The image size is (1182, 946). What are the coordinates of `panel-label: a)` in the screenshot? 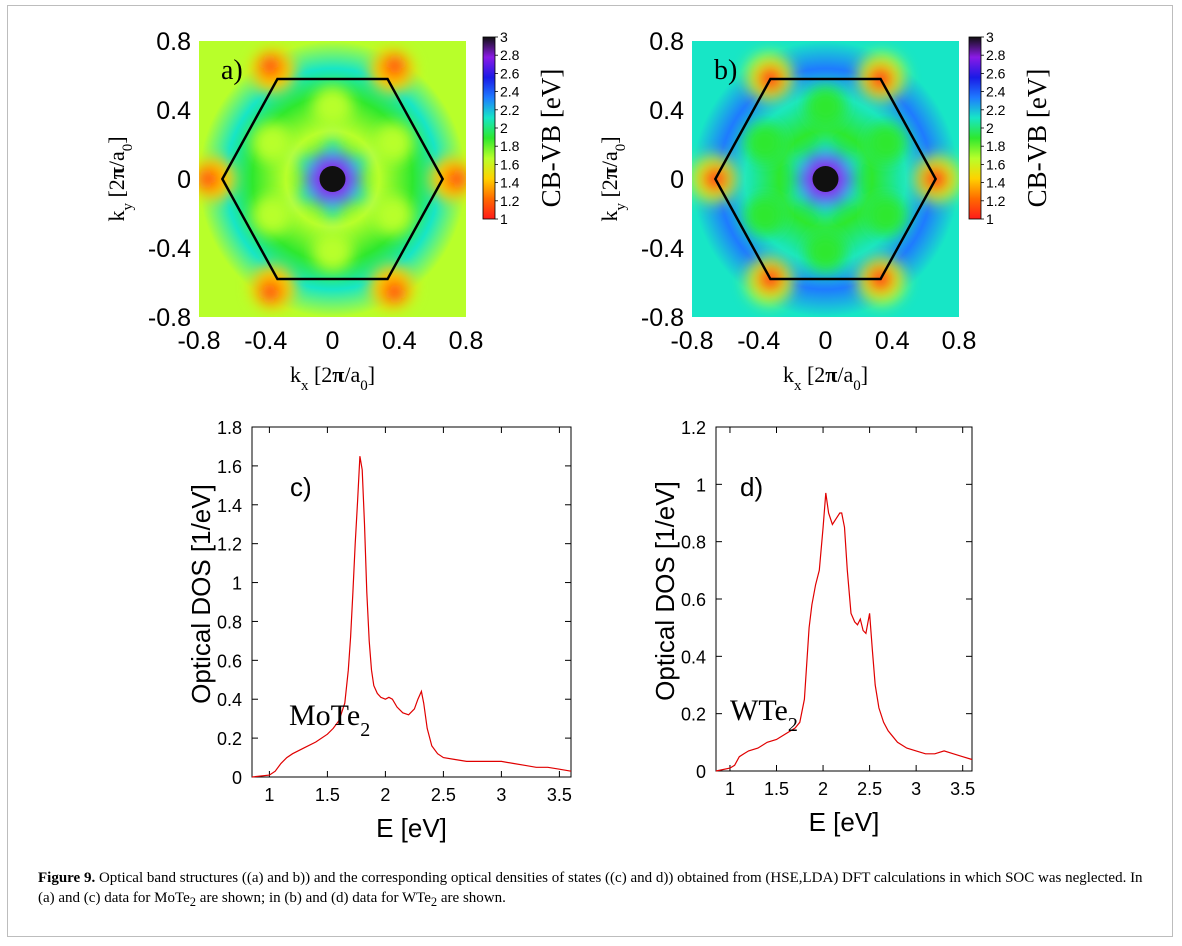 It's located at (232, 70).